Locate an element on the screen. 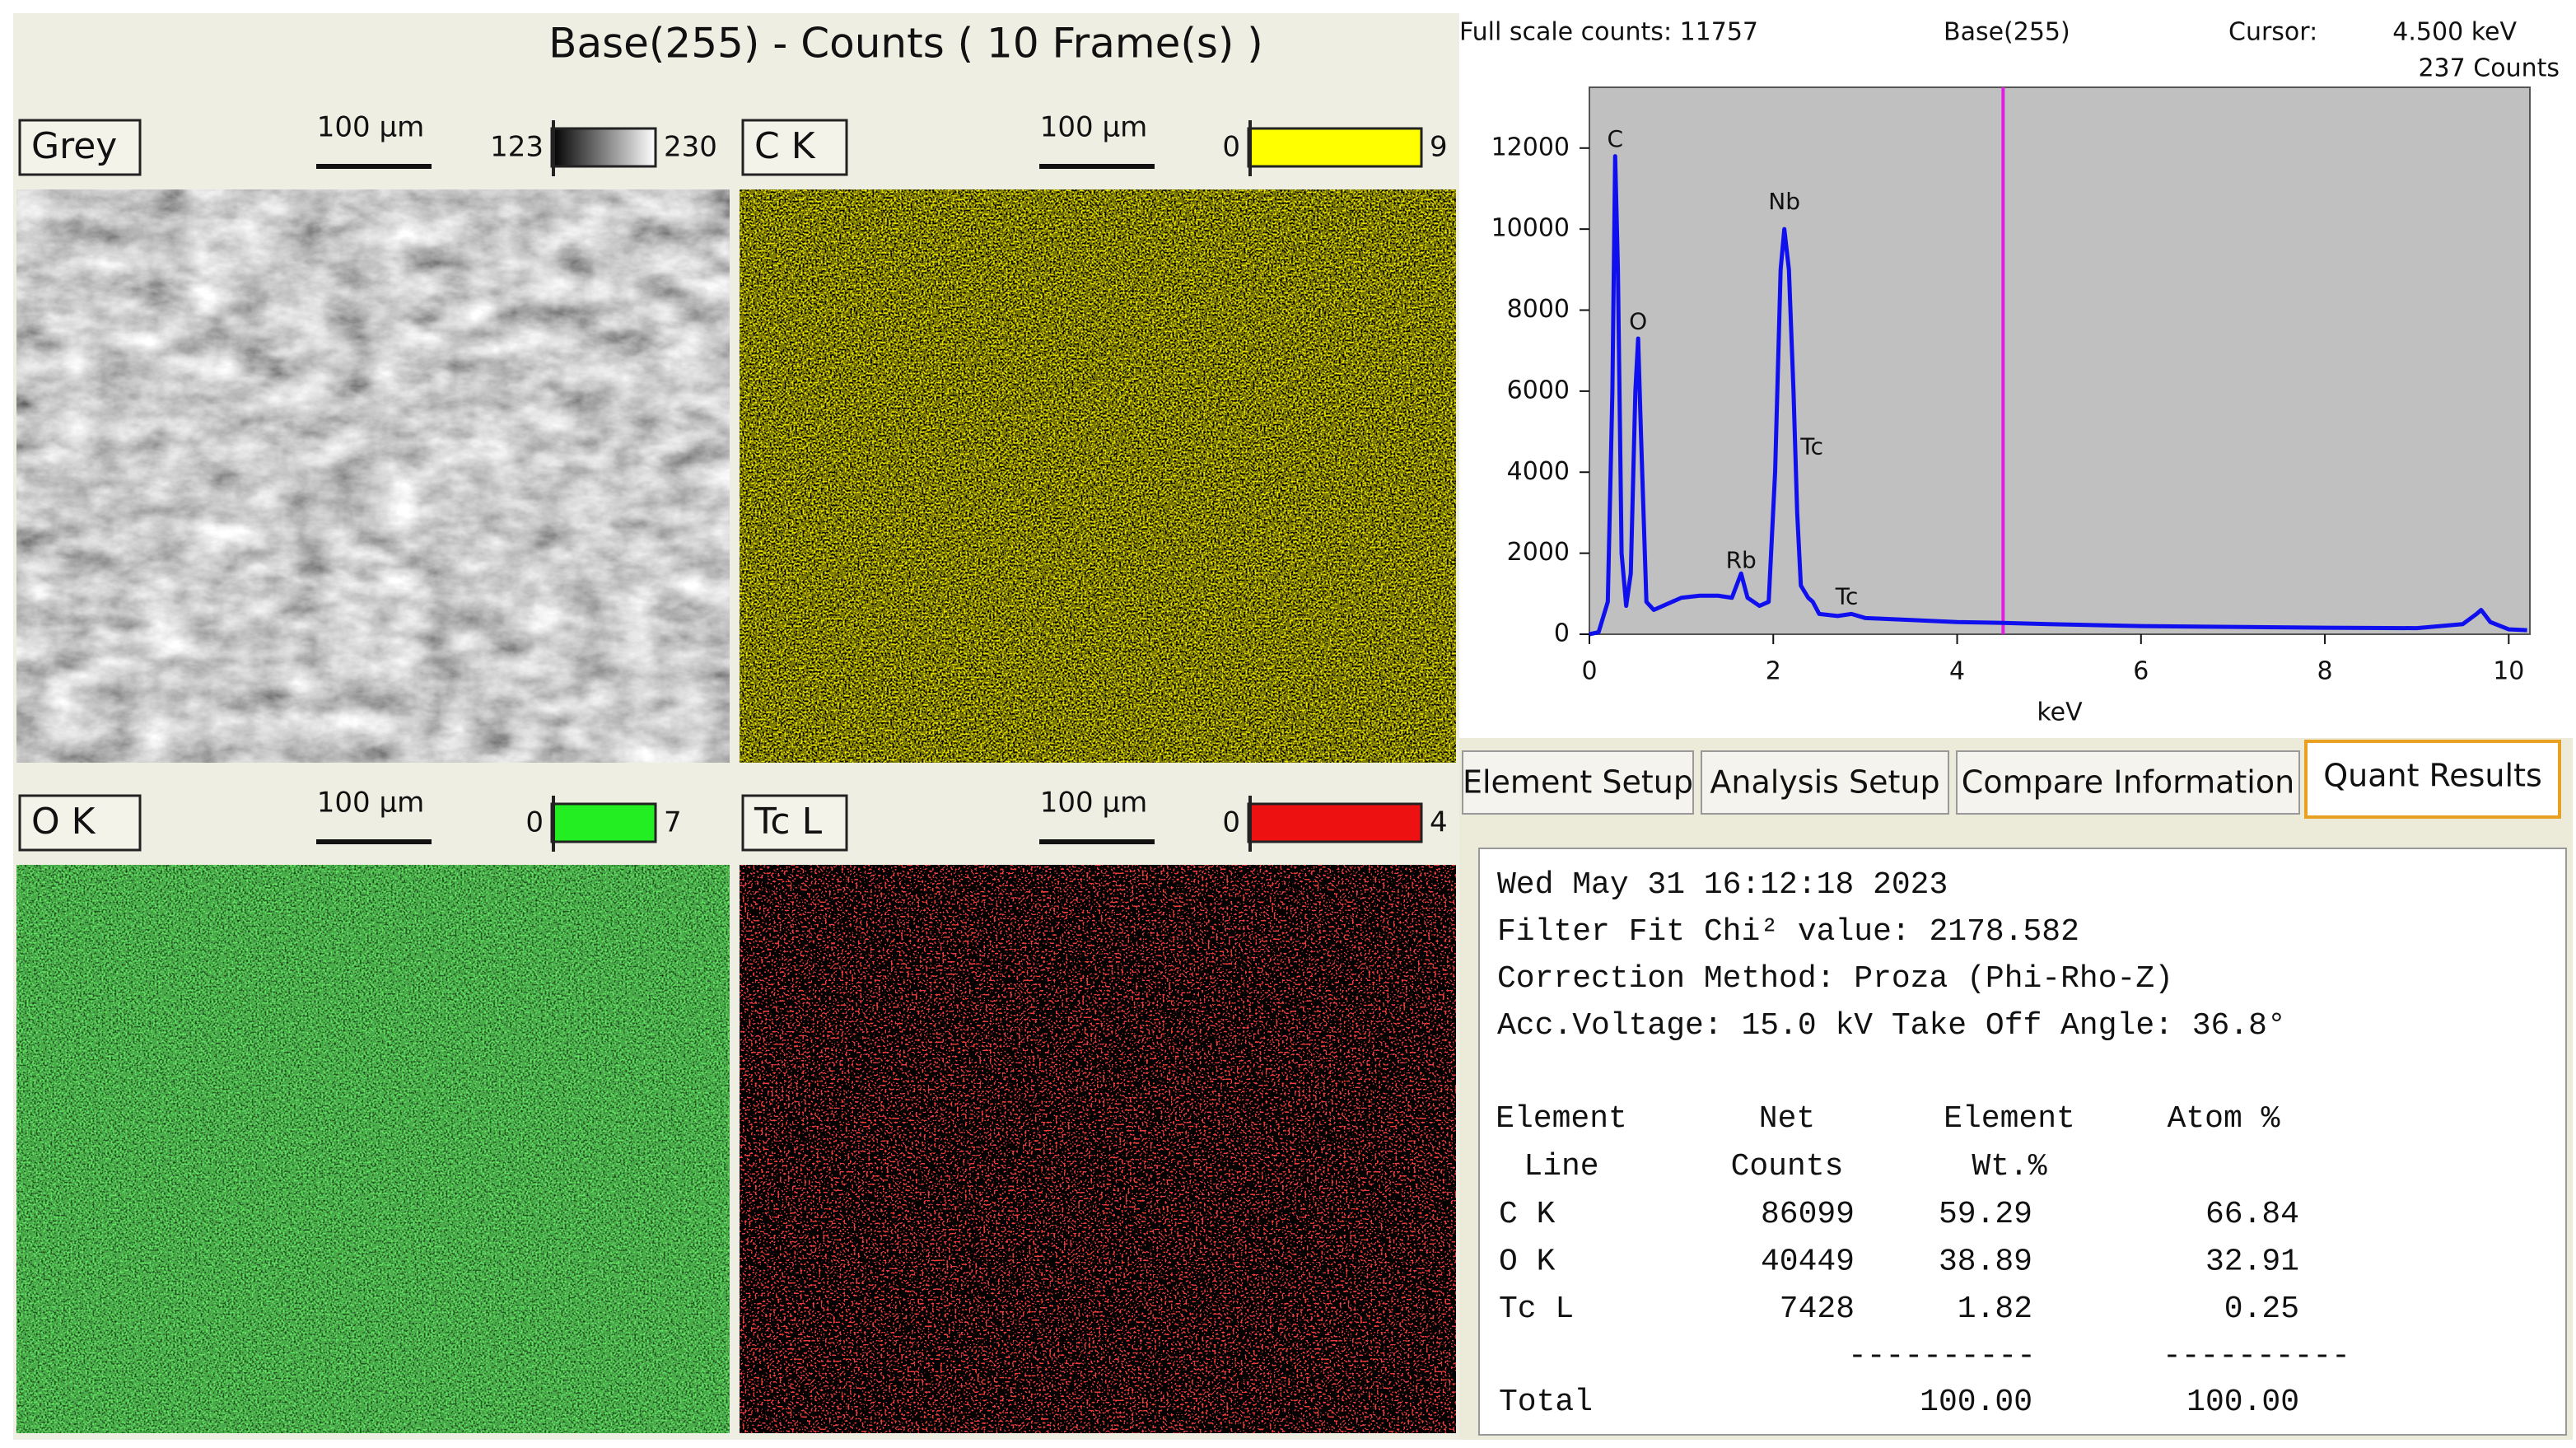 Image resolution: width=2576 pixels, height=1448 pixels. x-axis-label: keV is located at coordinates (2060, 712).